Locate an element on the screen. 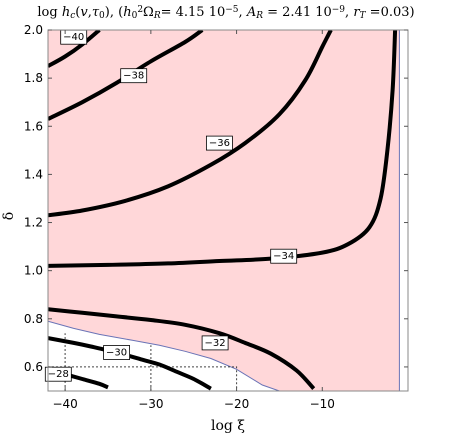 The image size is (453, 436). contour-label-6: −28 is located at coordinates (58, 374).